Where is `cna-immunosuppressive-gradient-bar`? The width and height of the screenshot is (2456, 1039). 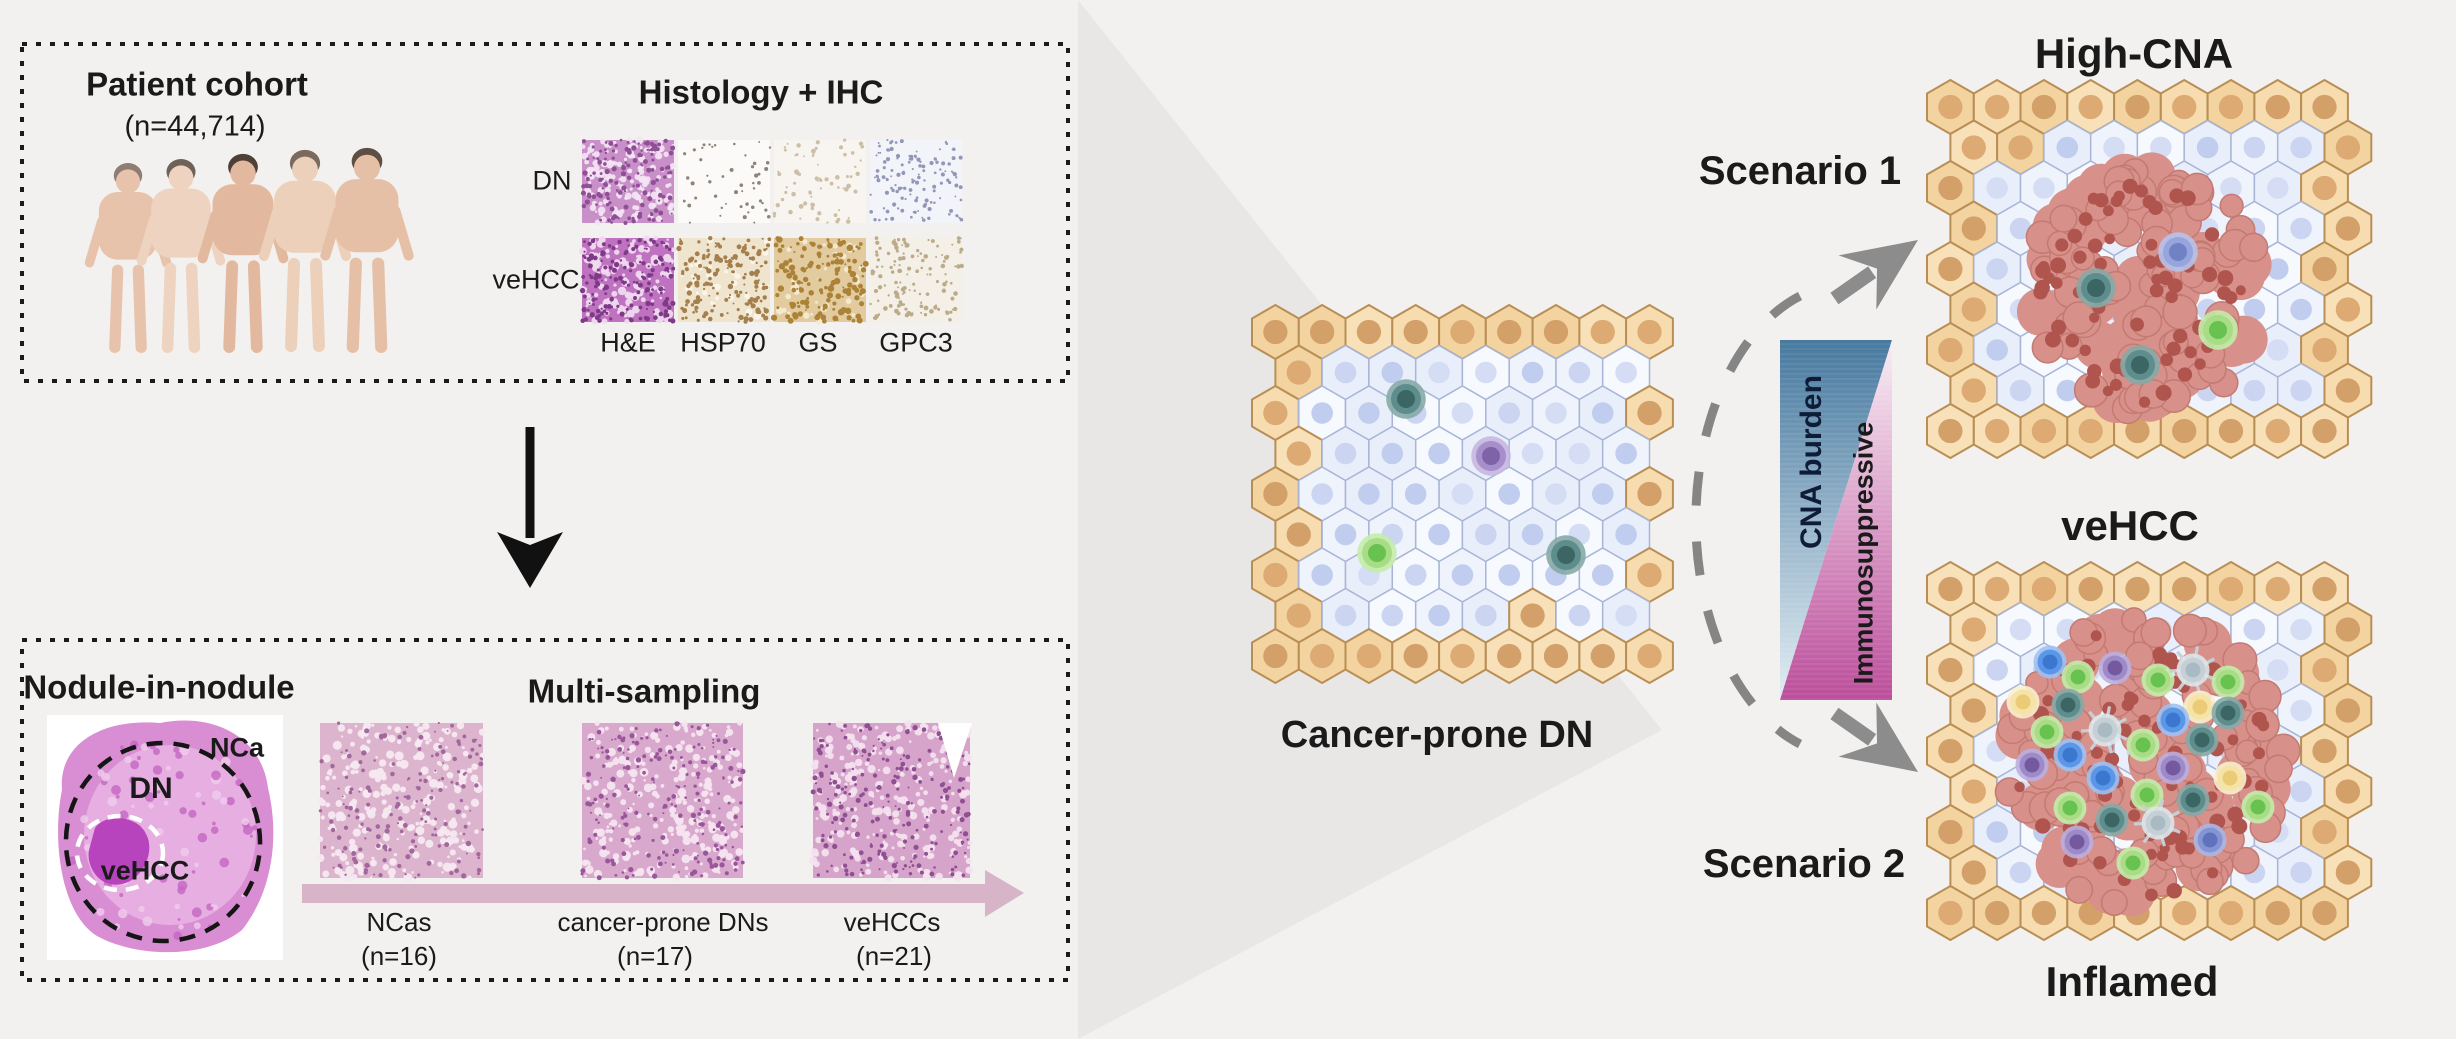
cna-immunosuppressive-gradient-bar is located at coordinates (1836, 520).